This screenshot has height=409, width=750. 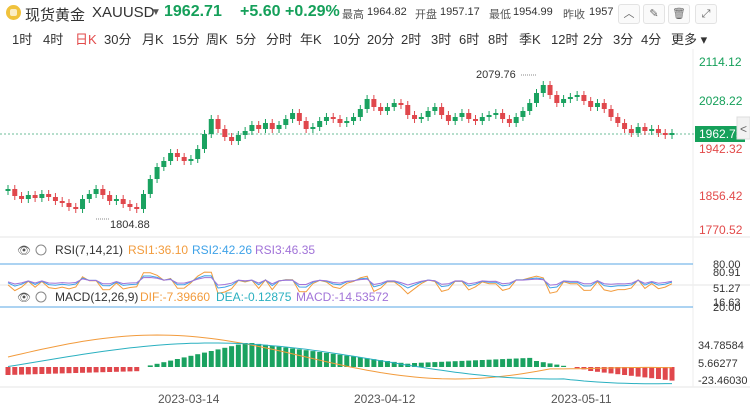 What do you see at coordinates (651, 39) in the screenshot?
I see `tab-20: 4分` at bounding box center [651, 39].